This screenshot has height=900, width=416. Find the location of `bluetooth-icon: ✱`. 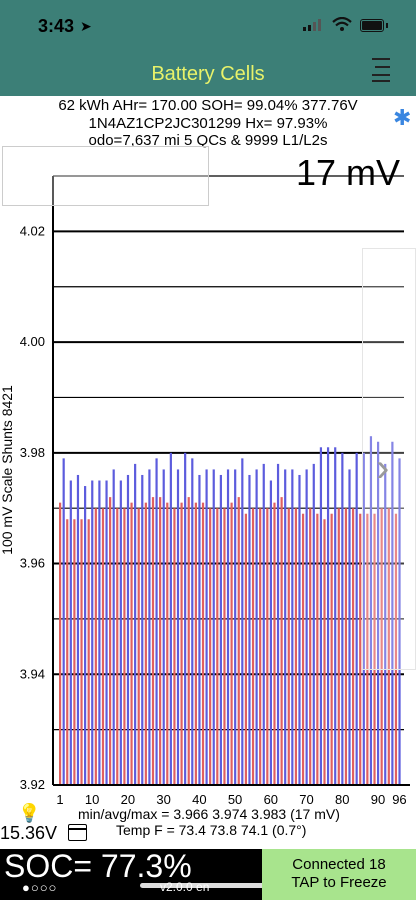

bluetooth-icon: ✱ is located at coordinates (402, 117).